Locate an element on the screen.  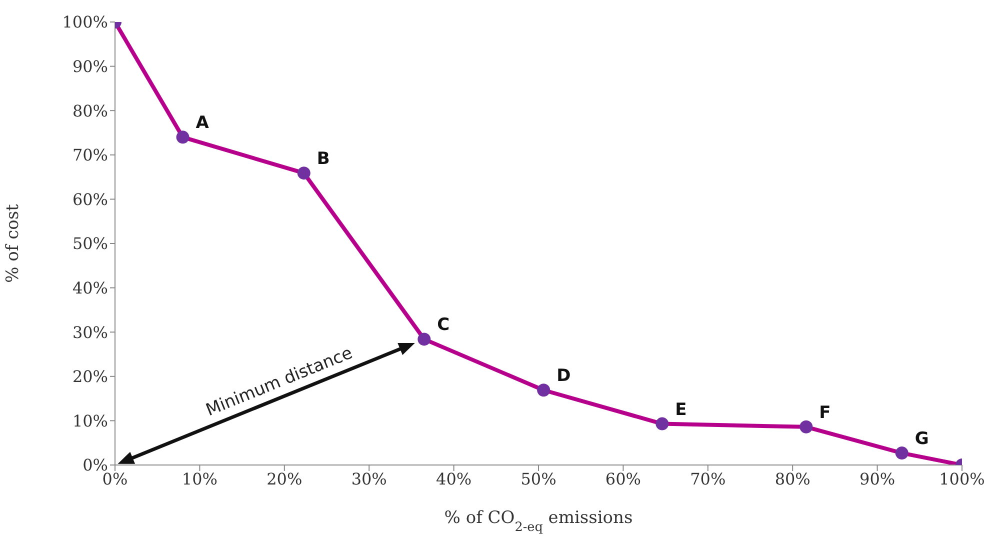
y-tick-label: 90% is located at coordinates (90, 66).